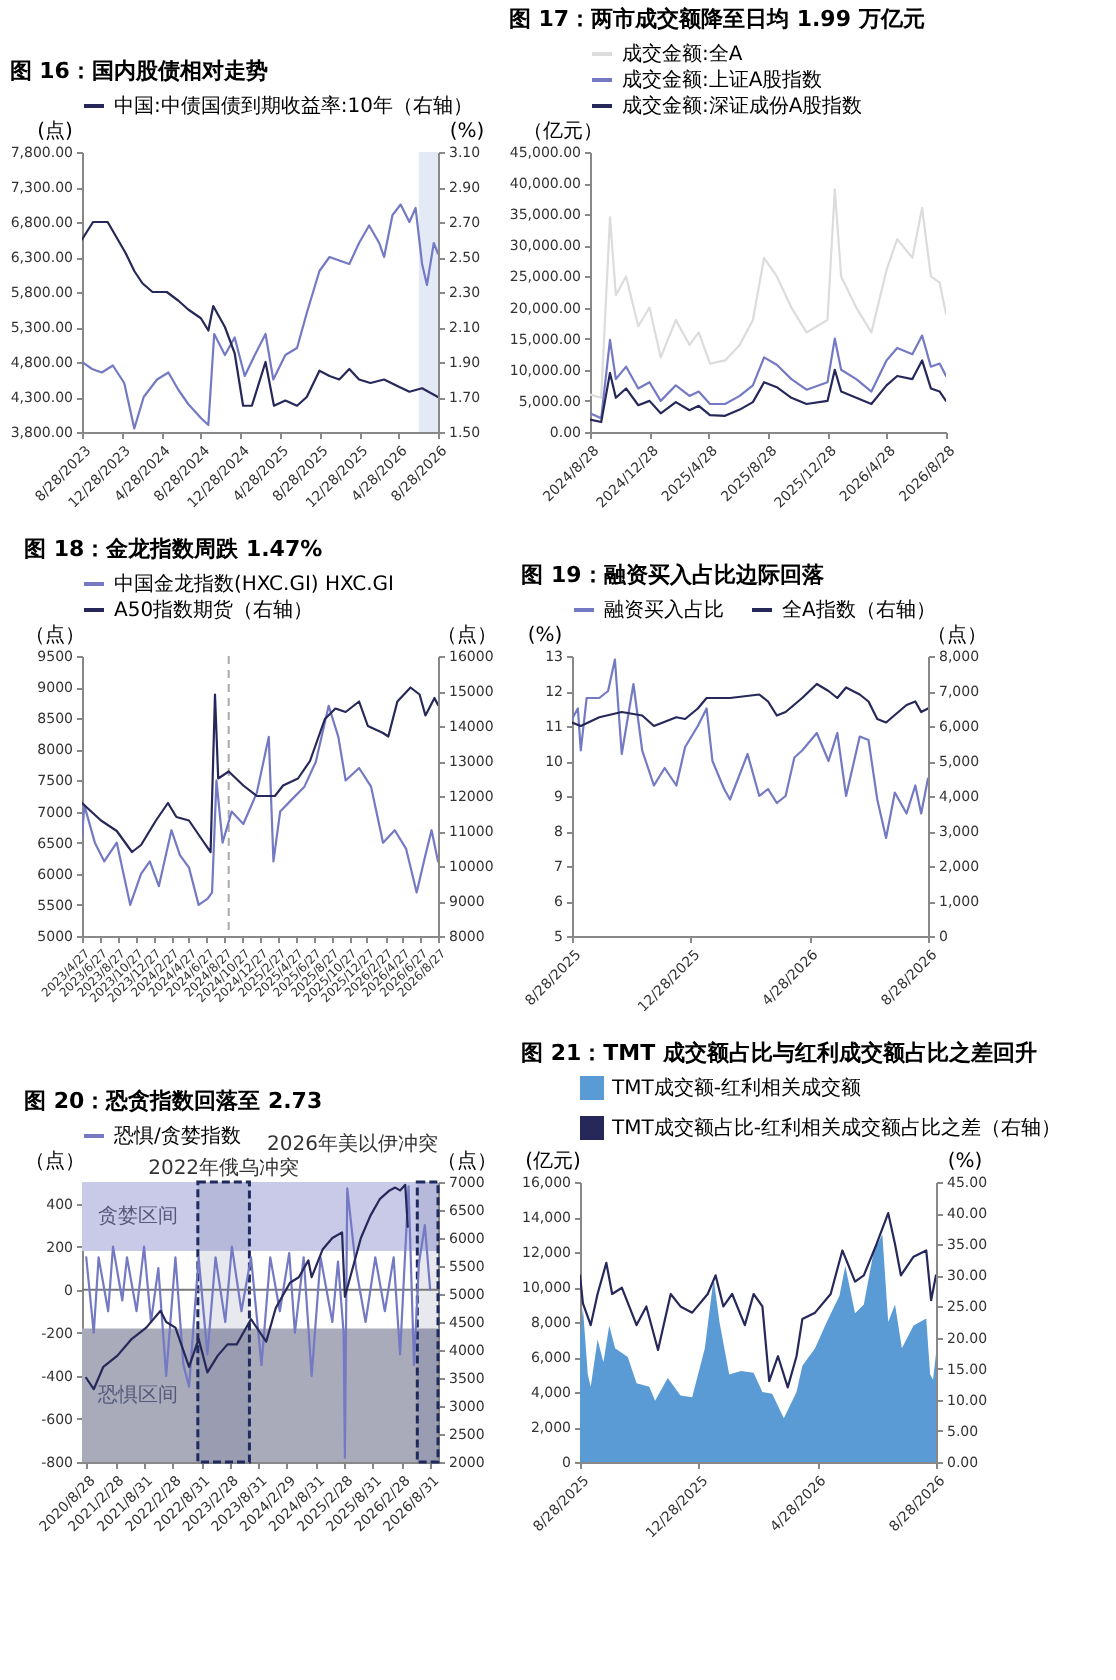 The height and width of the screenshot is (1680, 1116). What do you see at coordinates (835, 1128) in the screenshot?
I see `legend-label: TMT成交额占比-红利相关成交额占比之差（右轴）` at bounding box center [835, 1128].